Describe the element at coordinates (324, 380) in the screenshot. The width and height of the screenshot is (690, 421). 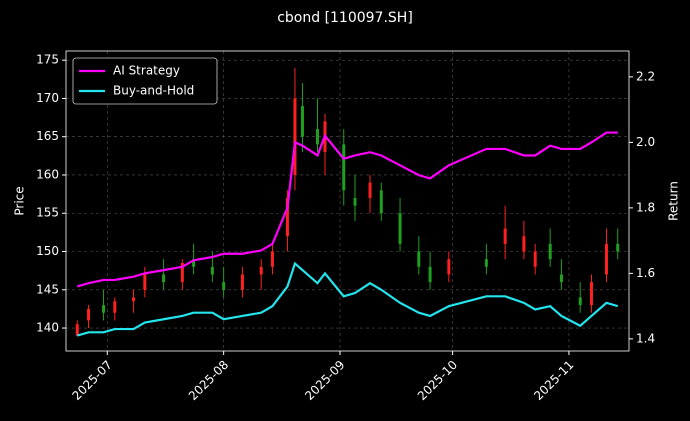
I see `x-tick-label: 2025-09` at that location.